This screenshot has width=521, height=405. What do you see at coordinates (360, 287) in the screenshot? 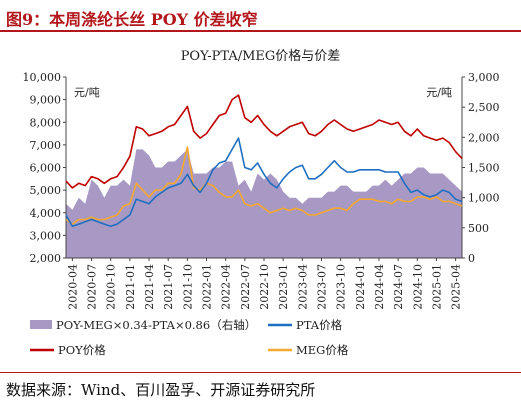
I see `x-tick-label: 2024-01` at bounding box center [360, 287].